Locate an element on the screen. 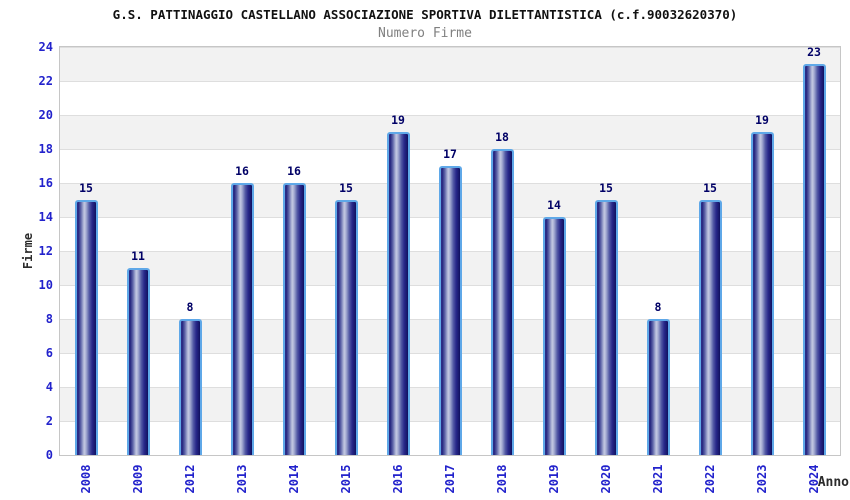 This screenshot has width=850, height=500. bar-value-label: 14 is located at coordinates (554, 205).